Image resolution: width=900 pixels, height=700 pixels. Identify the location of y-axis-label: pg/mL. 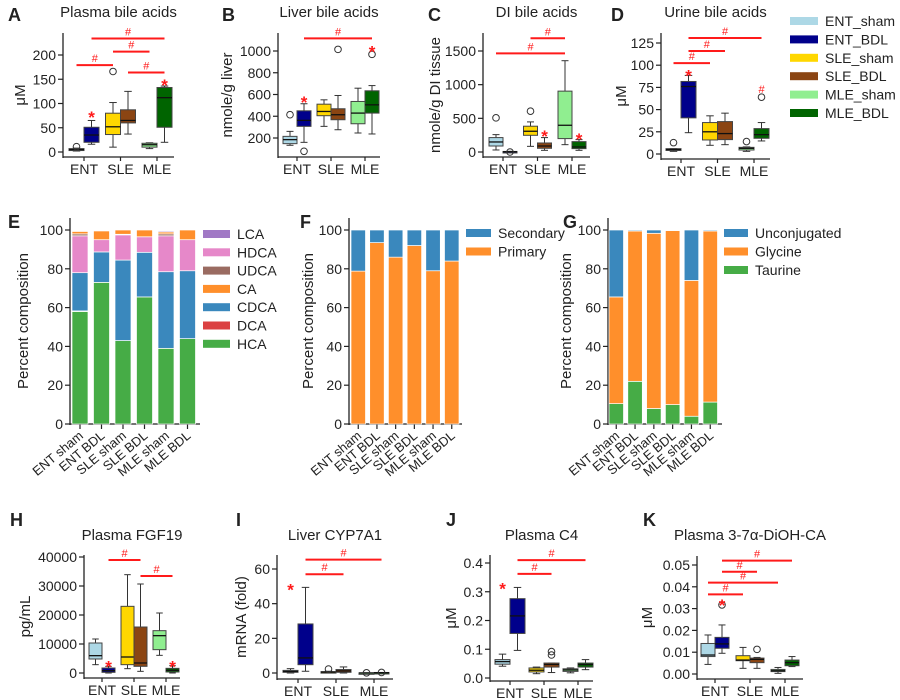
(25, 617).